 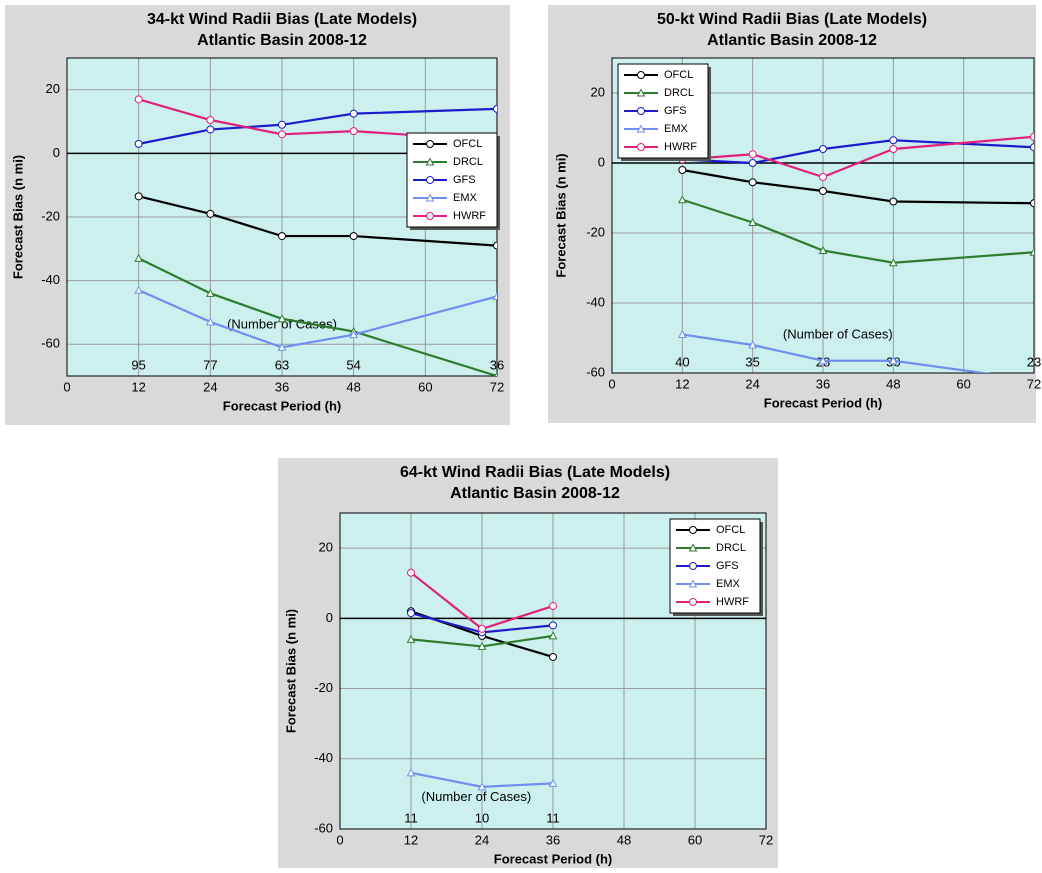 I want to click on case-count: 95, so click(x=138, y=364).